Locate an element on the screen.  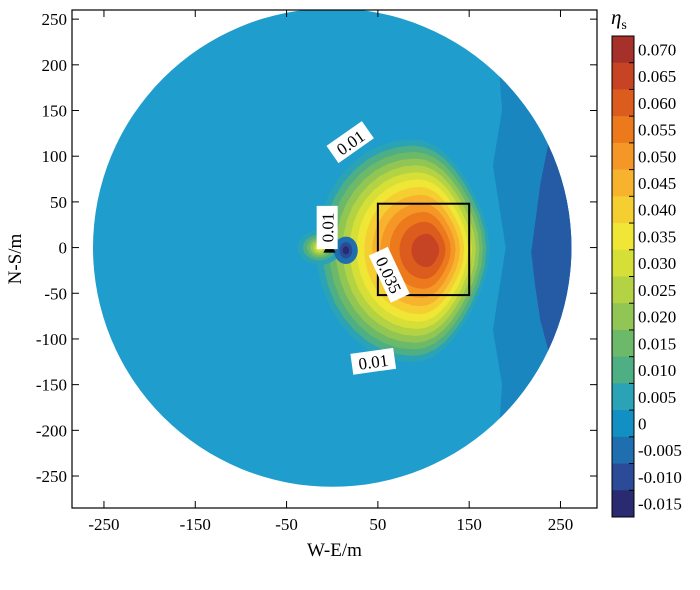
colorbar-tick-label: 0.065 is located at coordinates (657, 76).